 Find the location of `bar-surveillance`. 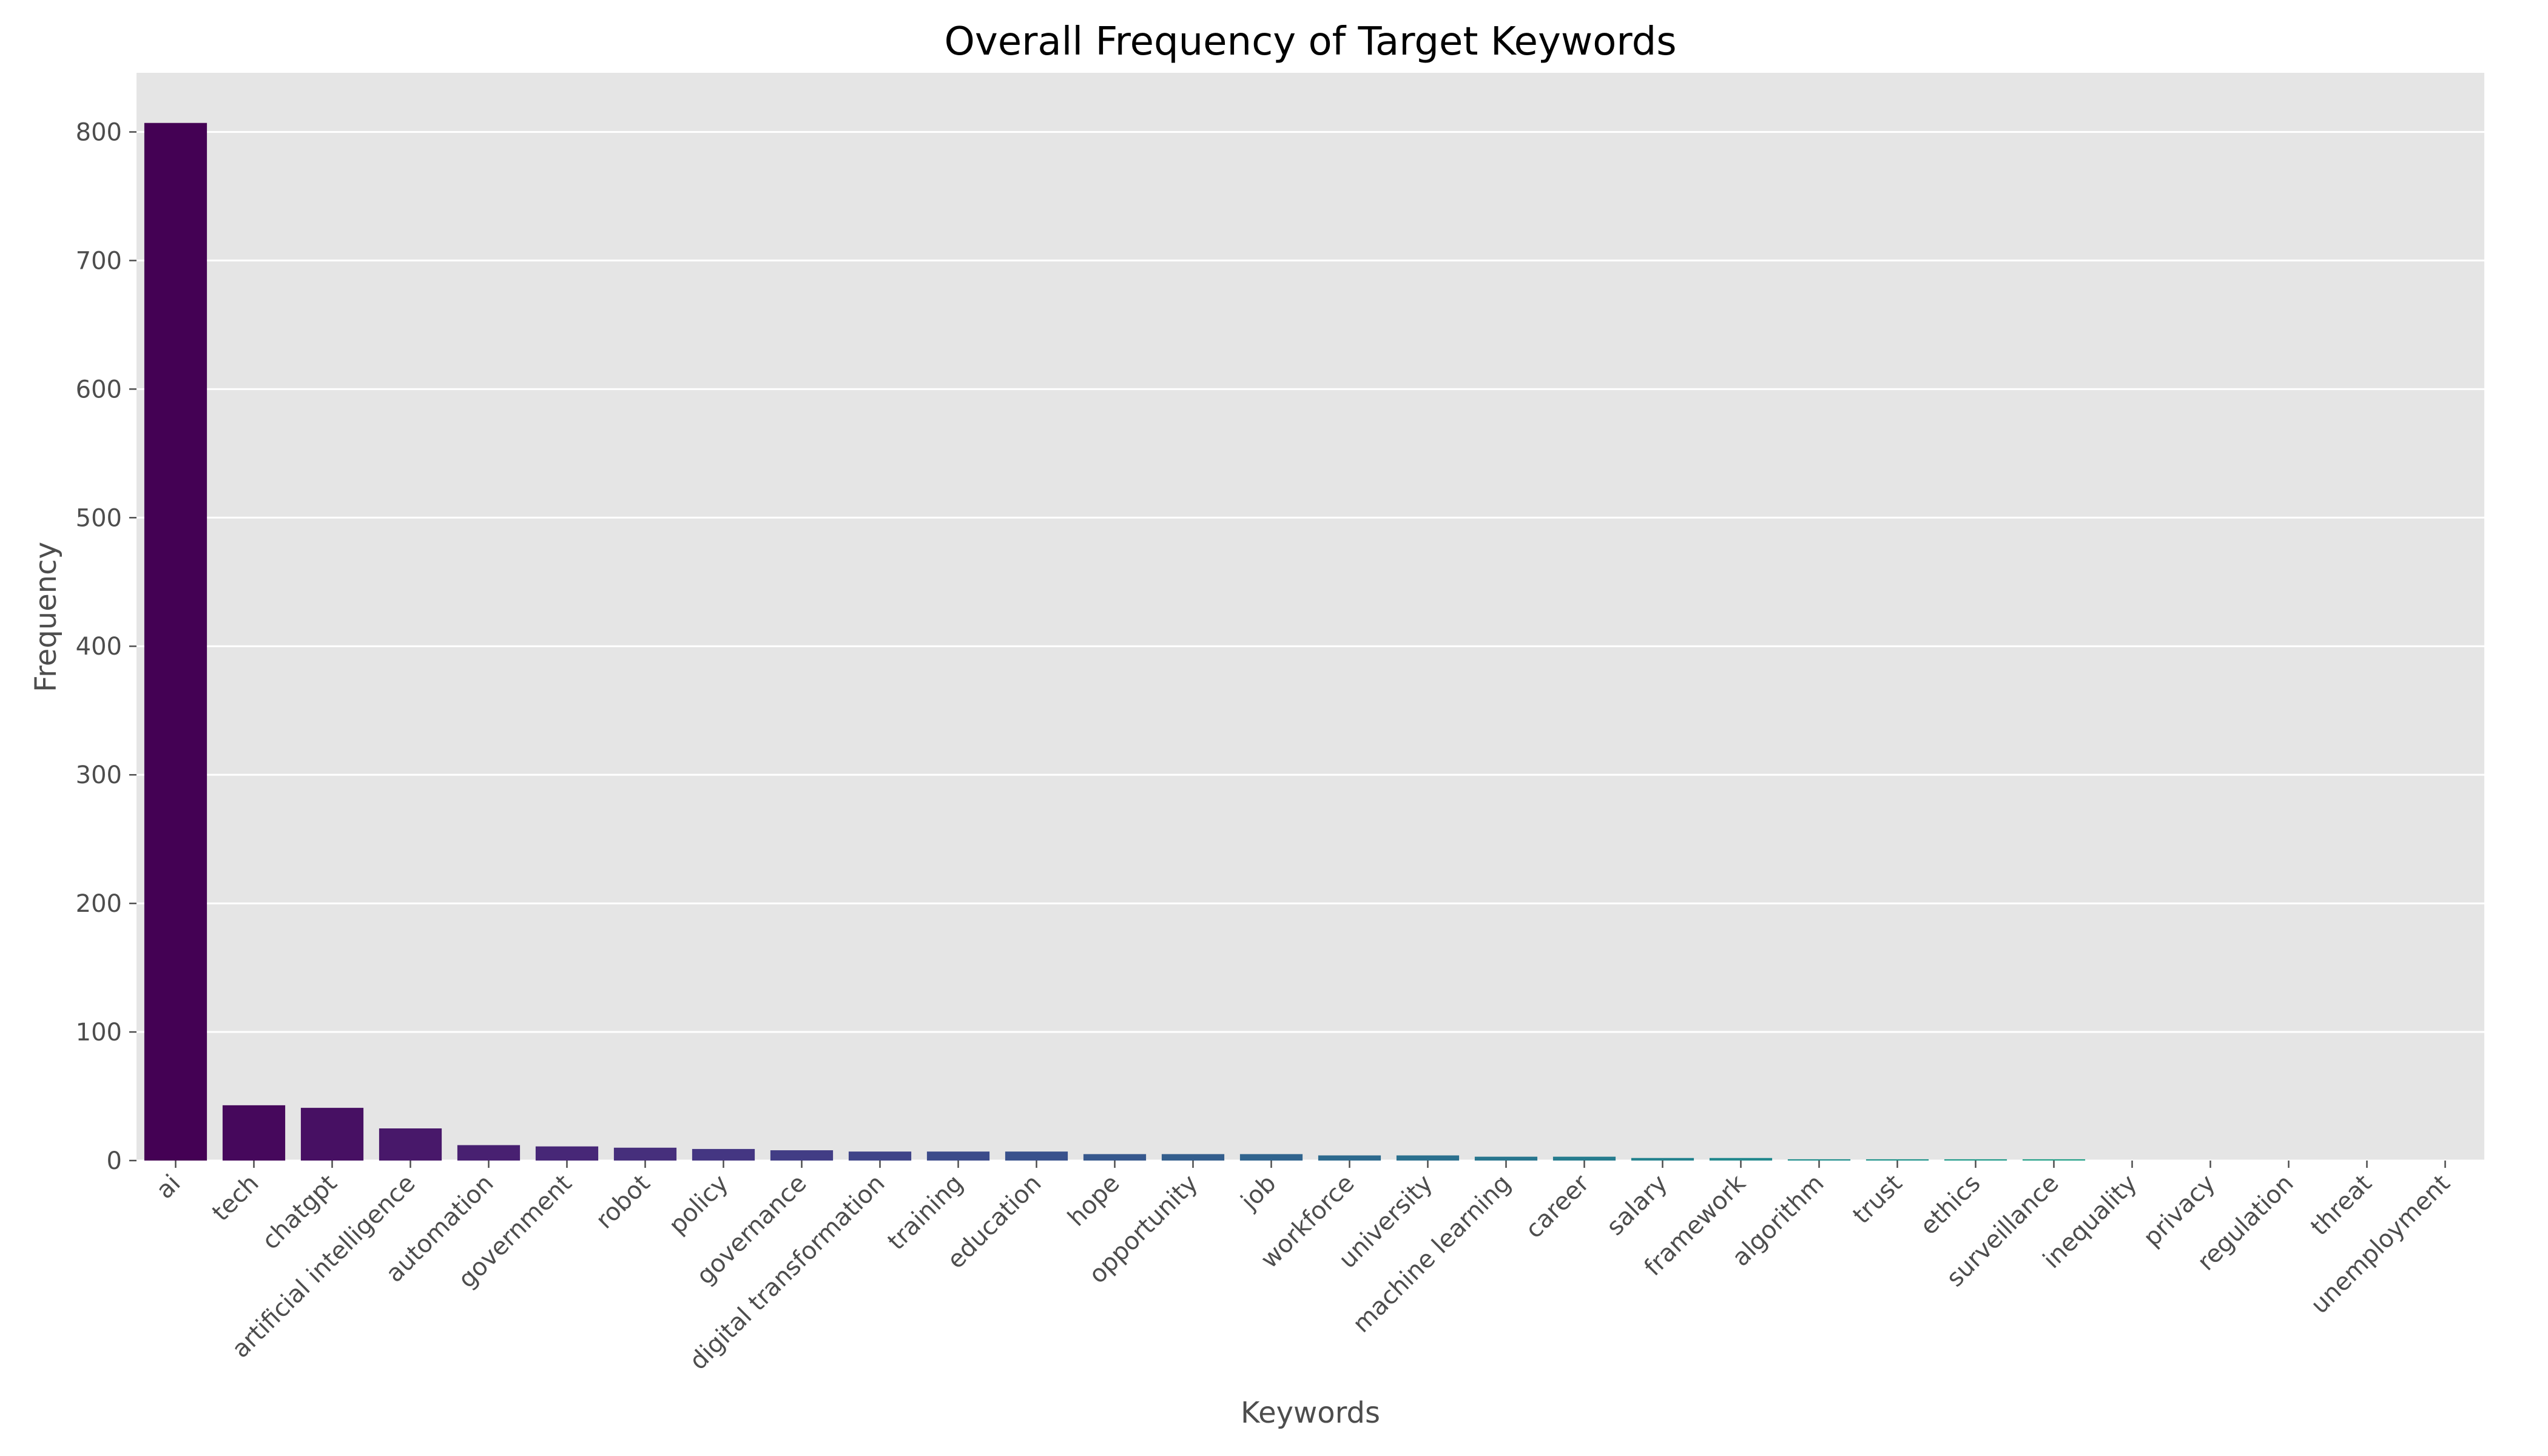

bar-surveillance is located at coordinates (2054, 1160).